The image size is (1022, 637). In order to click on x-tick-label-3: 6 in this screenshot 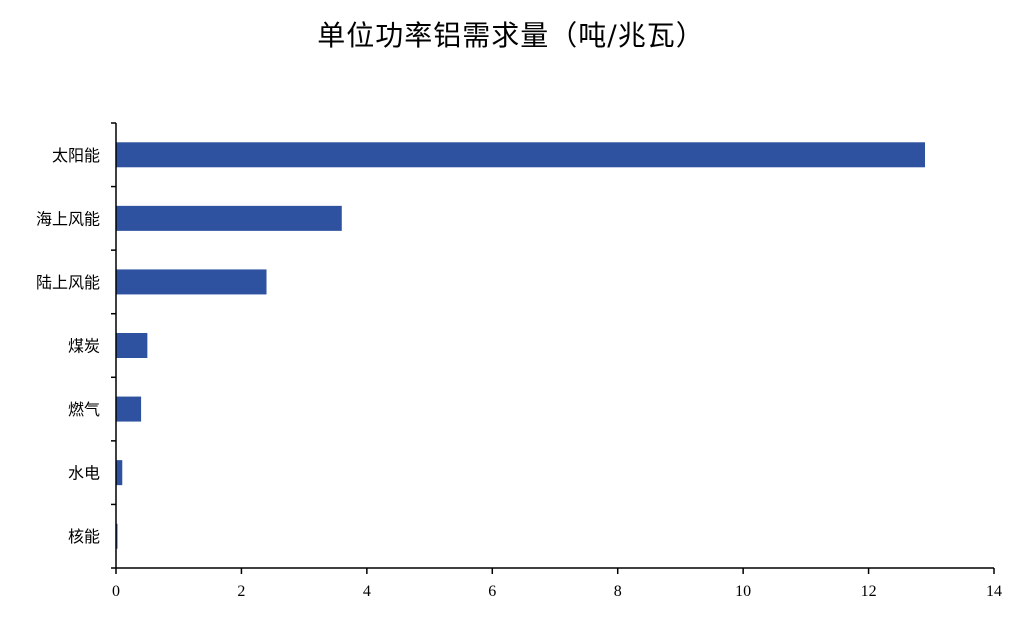, I will do `click(492, 591)`.